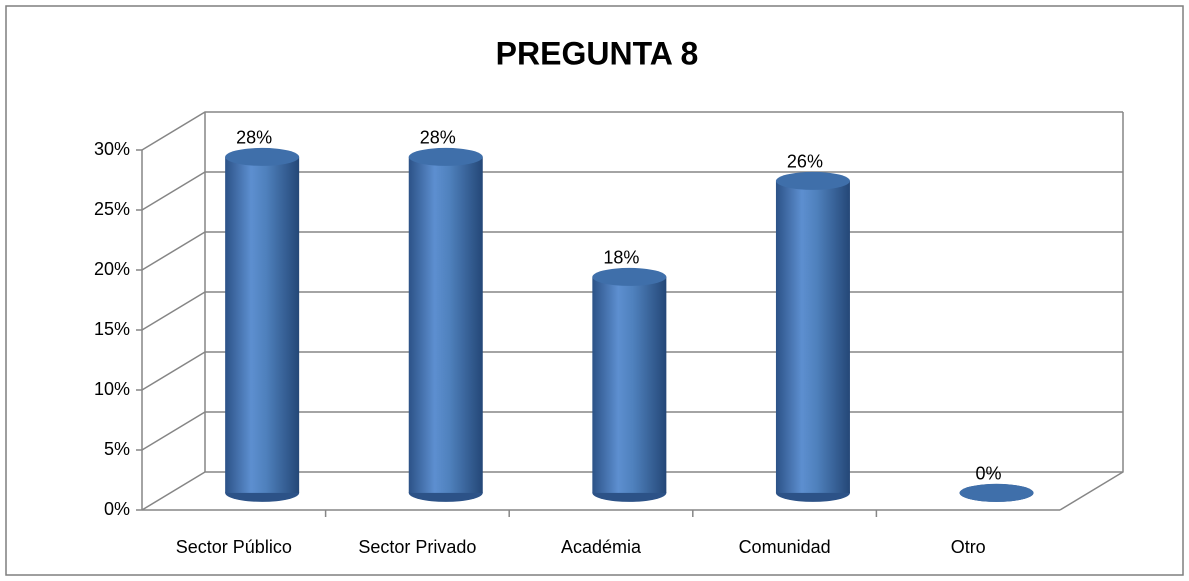 This screenshot has width=1189, height=581. I want to click on data-label: 0%, so click(989, 474).